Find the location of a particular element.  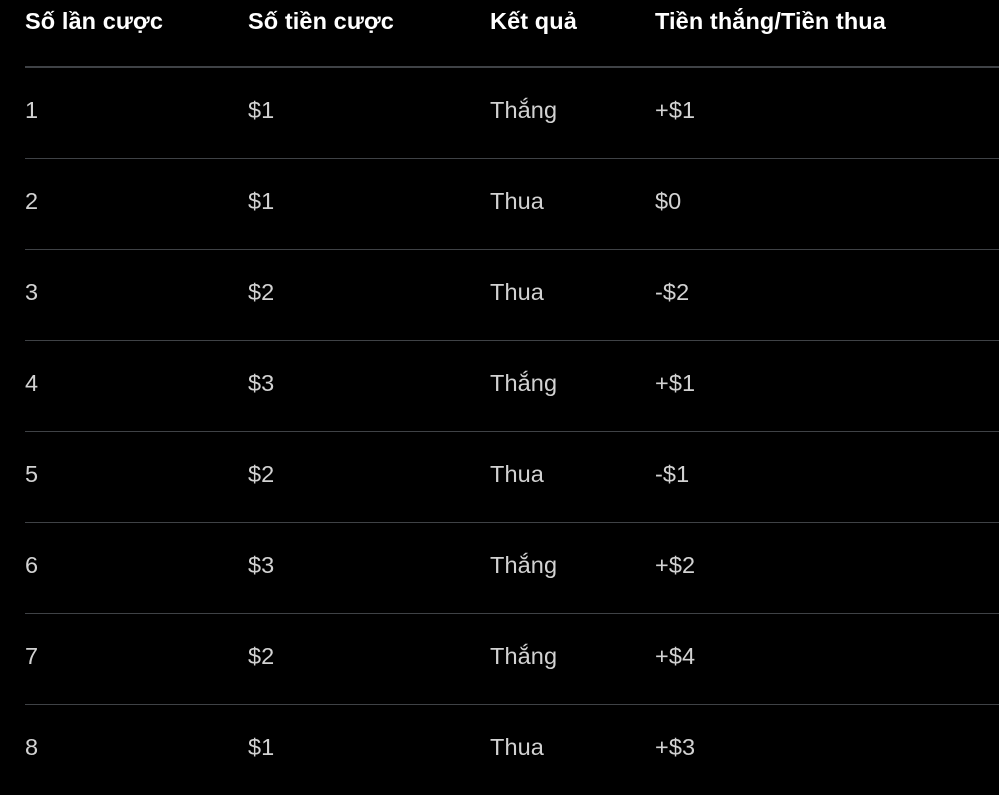

table-row: 1 $1 Thắng +$1 is located at coordinates (499, 112).